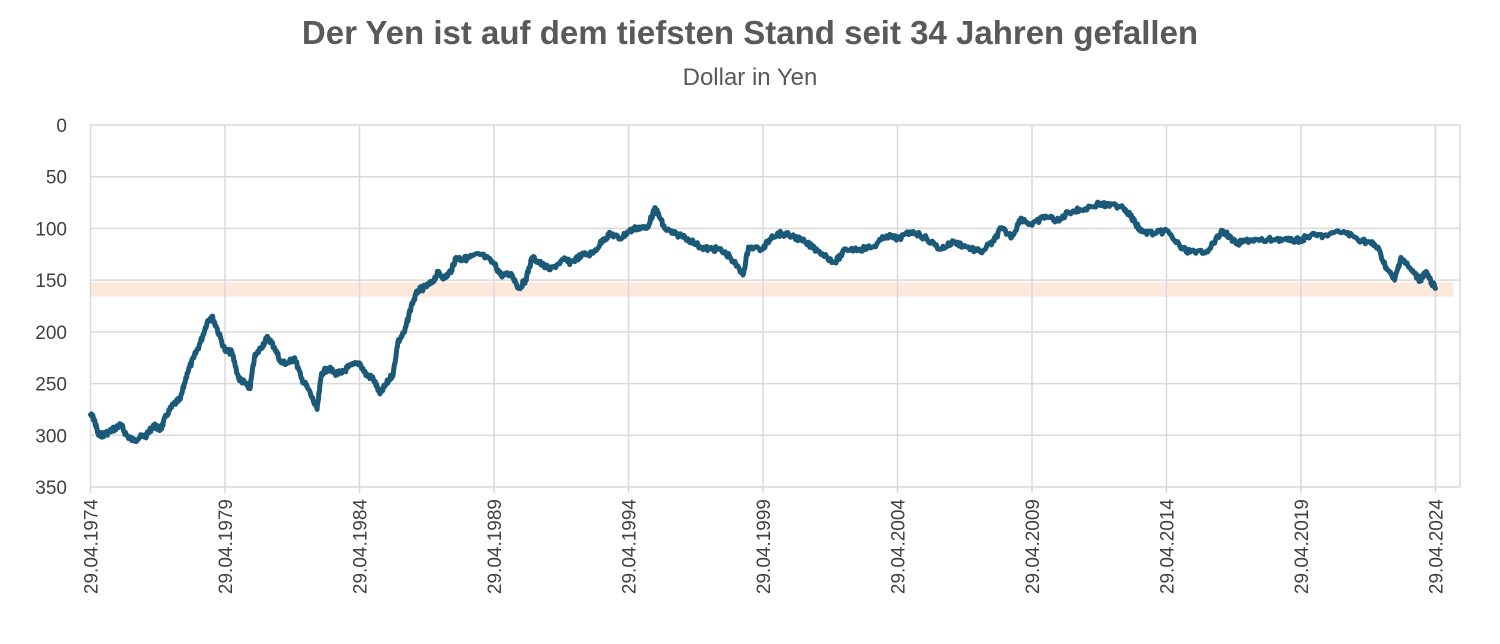 The image size is (1500, 644). I want to click on x-tick-label: 29.04.2014, so click(1167, 547).